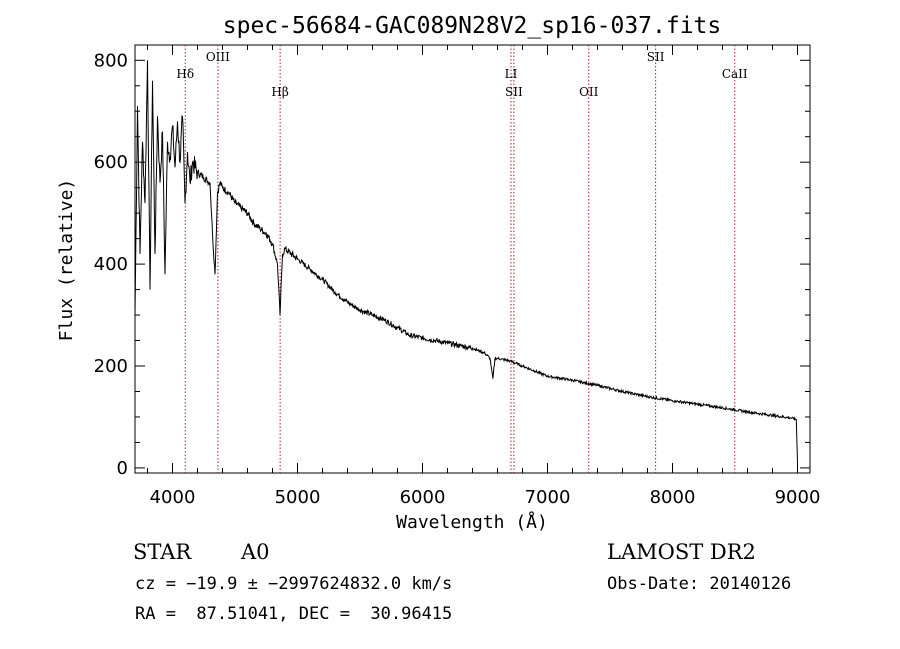 This screenshot has height=649, width=900. Describe the element at coordinates (162, 552) in the screenshot. I see `object-class: STAR` at that location.